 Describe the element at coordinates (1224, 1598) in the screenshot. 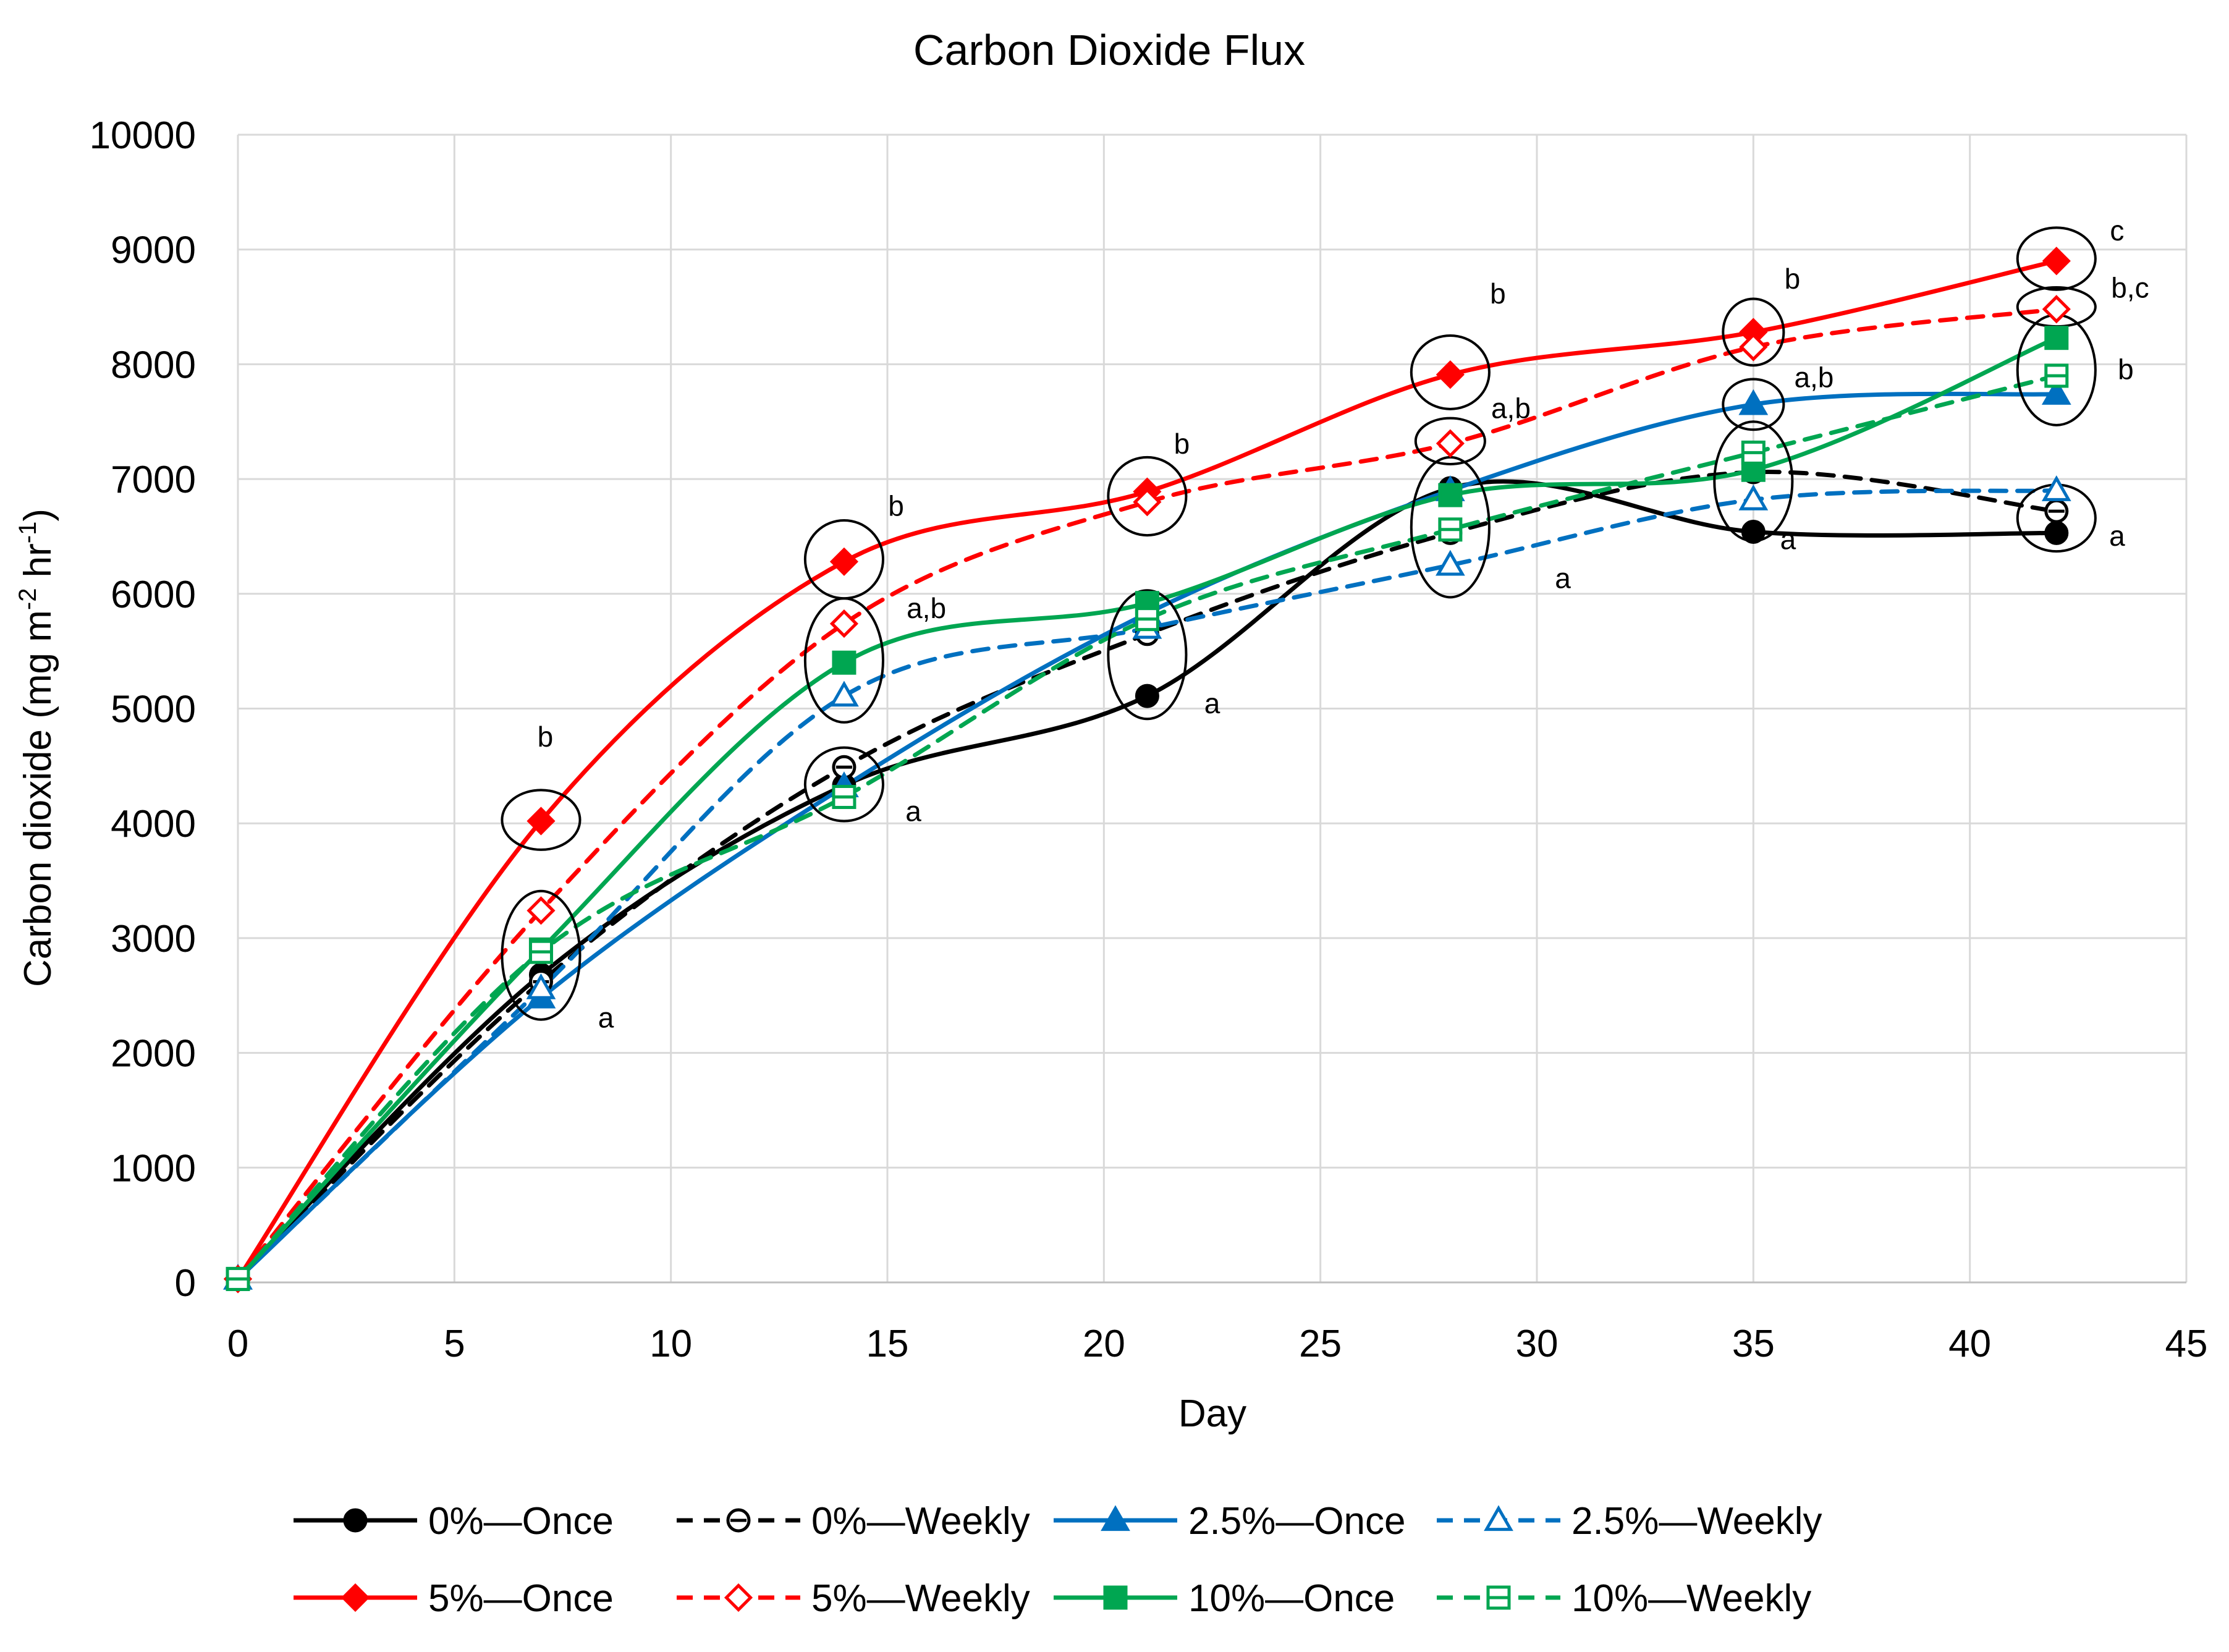

I see `legend-item: 10%—Once` at that location.